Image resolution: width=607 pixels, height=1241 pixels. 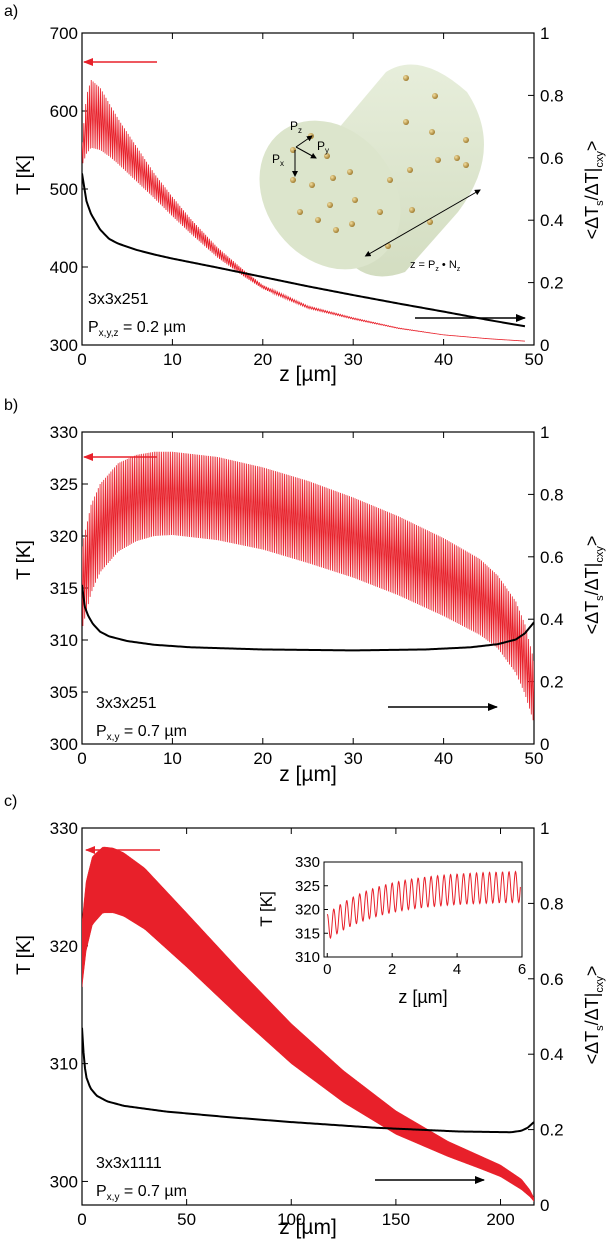 I want to click on x-tick-label: 100, so click(x=291, y=1219).